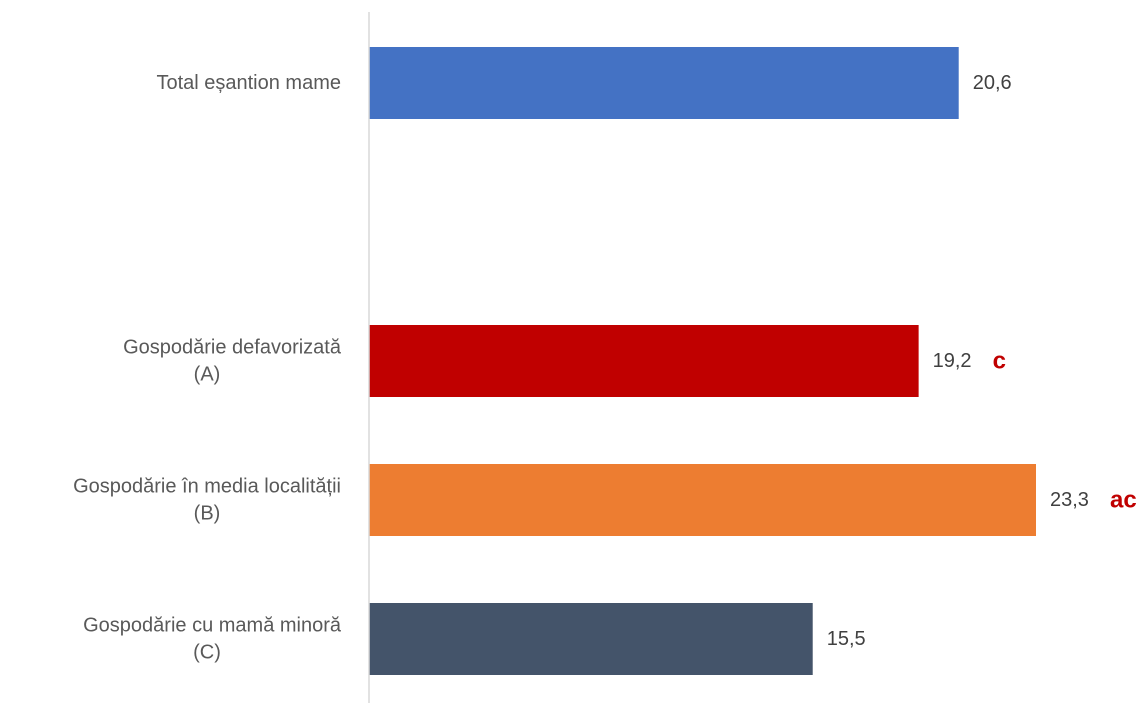  Describe the element at coordinates (846, 639) in the screenshot. I see `data-label: 15,5` at that location.